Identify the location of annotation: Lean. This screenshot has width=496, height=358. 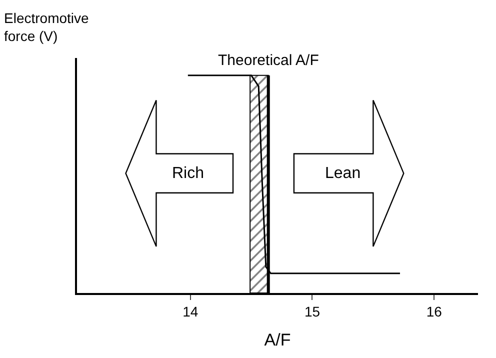
(343, 173).